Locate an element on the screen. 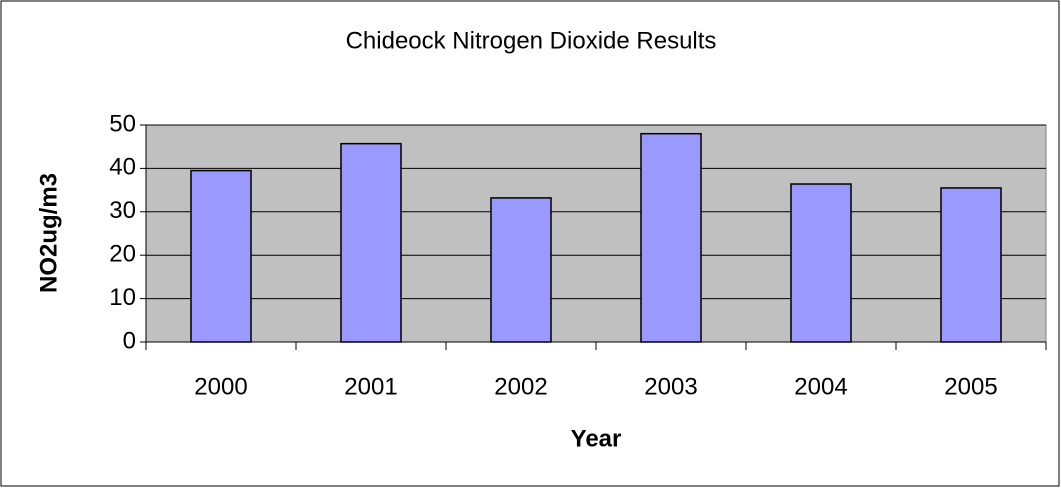 The width and height of the screenshot is (1061, 488). chart-title: Chideock Nitrogen Dioxide Results is located at coordinates (531, 40).